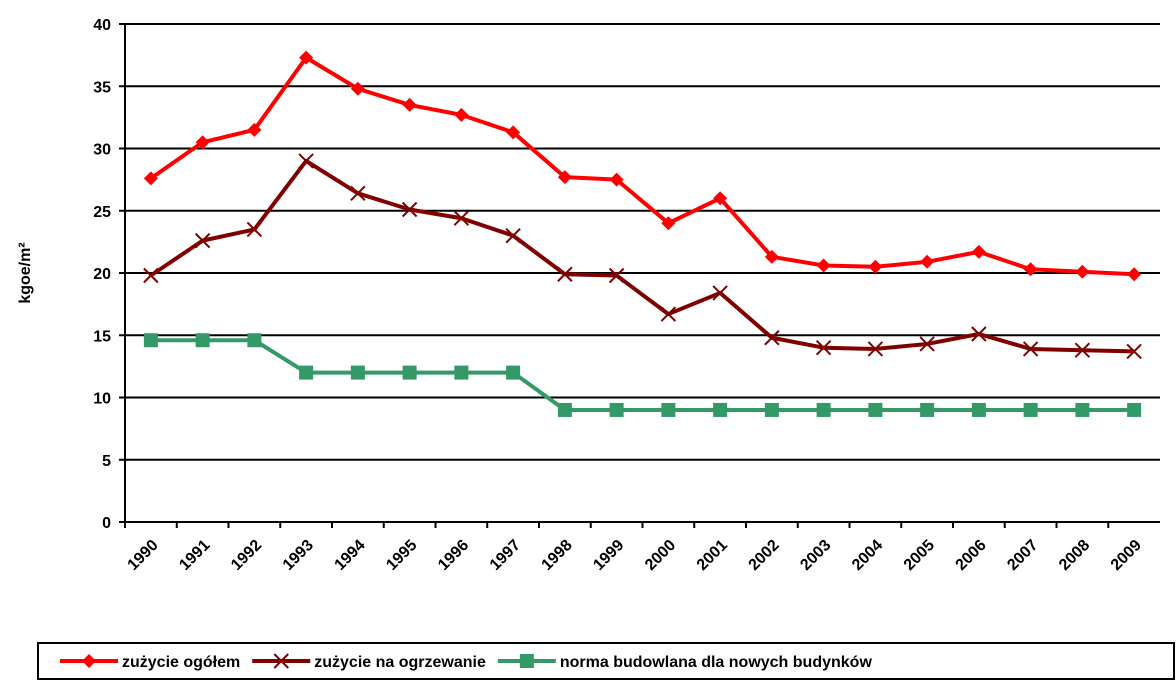  What do you see at coordinates (1074, 555) in the screenshot?
I see `x-tick-label: 2008` at bounding box center [1074, 555].